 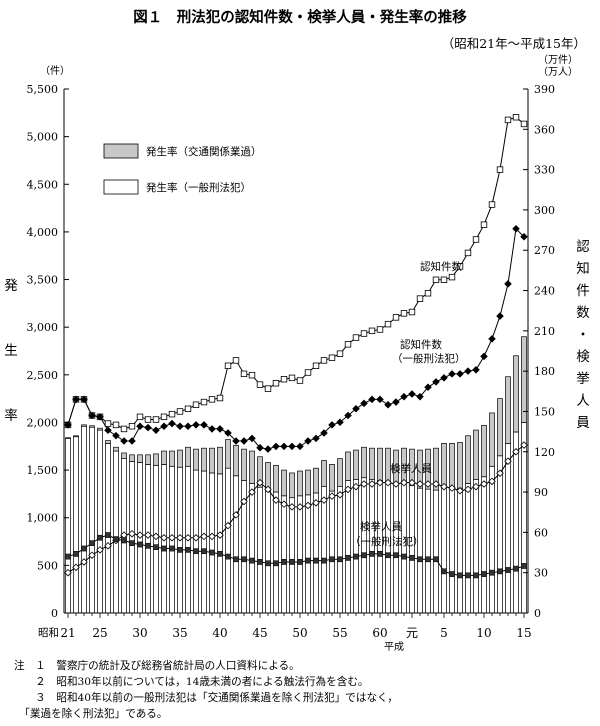 What do you see at coordinates (204, 425) in the screenshot?
I see `marker-s2-1963` at bounding box center [204, 425].